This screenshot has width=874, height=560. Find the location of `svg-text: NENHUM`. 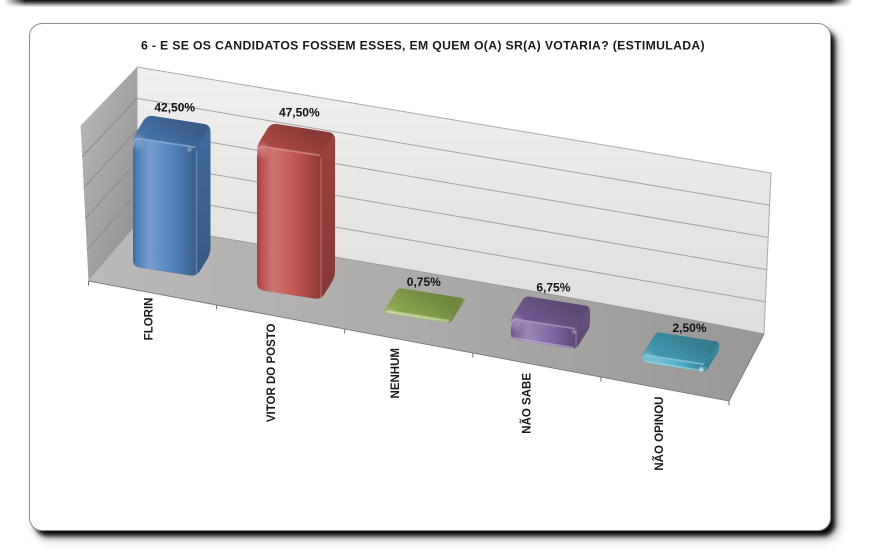

svg-text: NENHUM is located at coordinates (396, 373).